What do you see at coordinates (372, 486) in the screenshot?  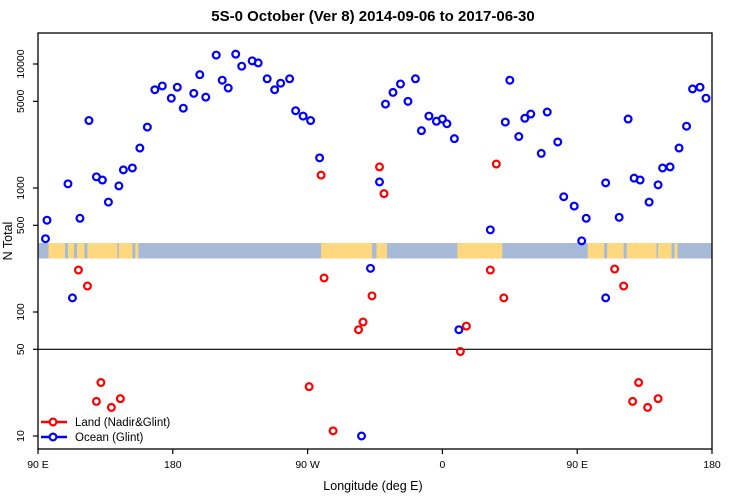 I see `x-axis-title: Longitude (deg E)` at bounding box center [372, 486].